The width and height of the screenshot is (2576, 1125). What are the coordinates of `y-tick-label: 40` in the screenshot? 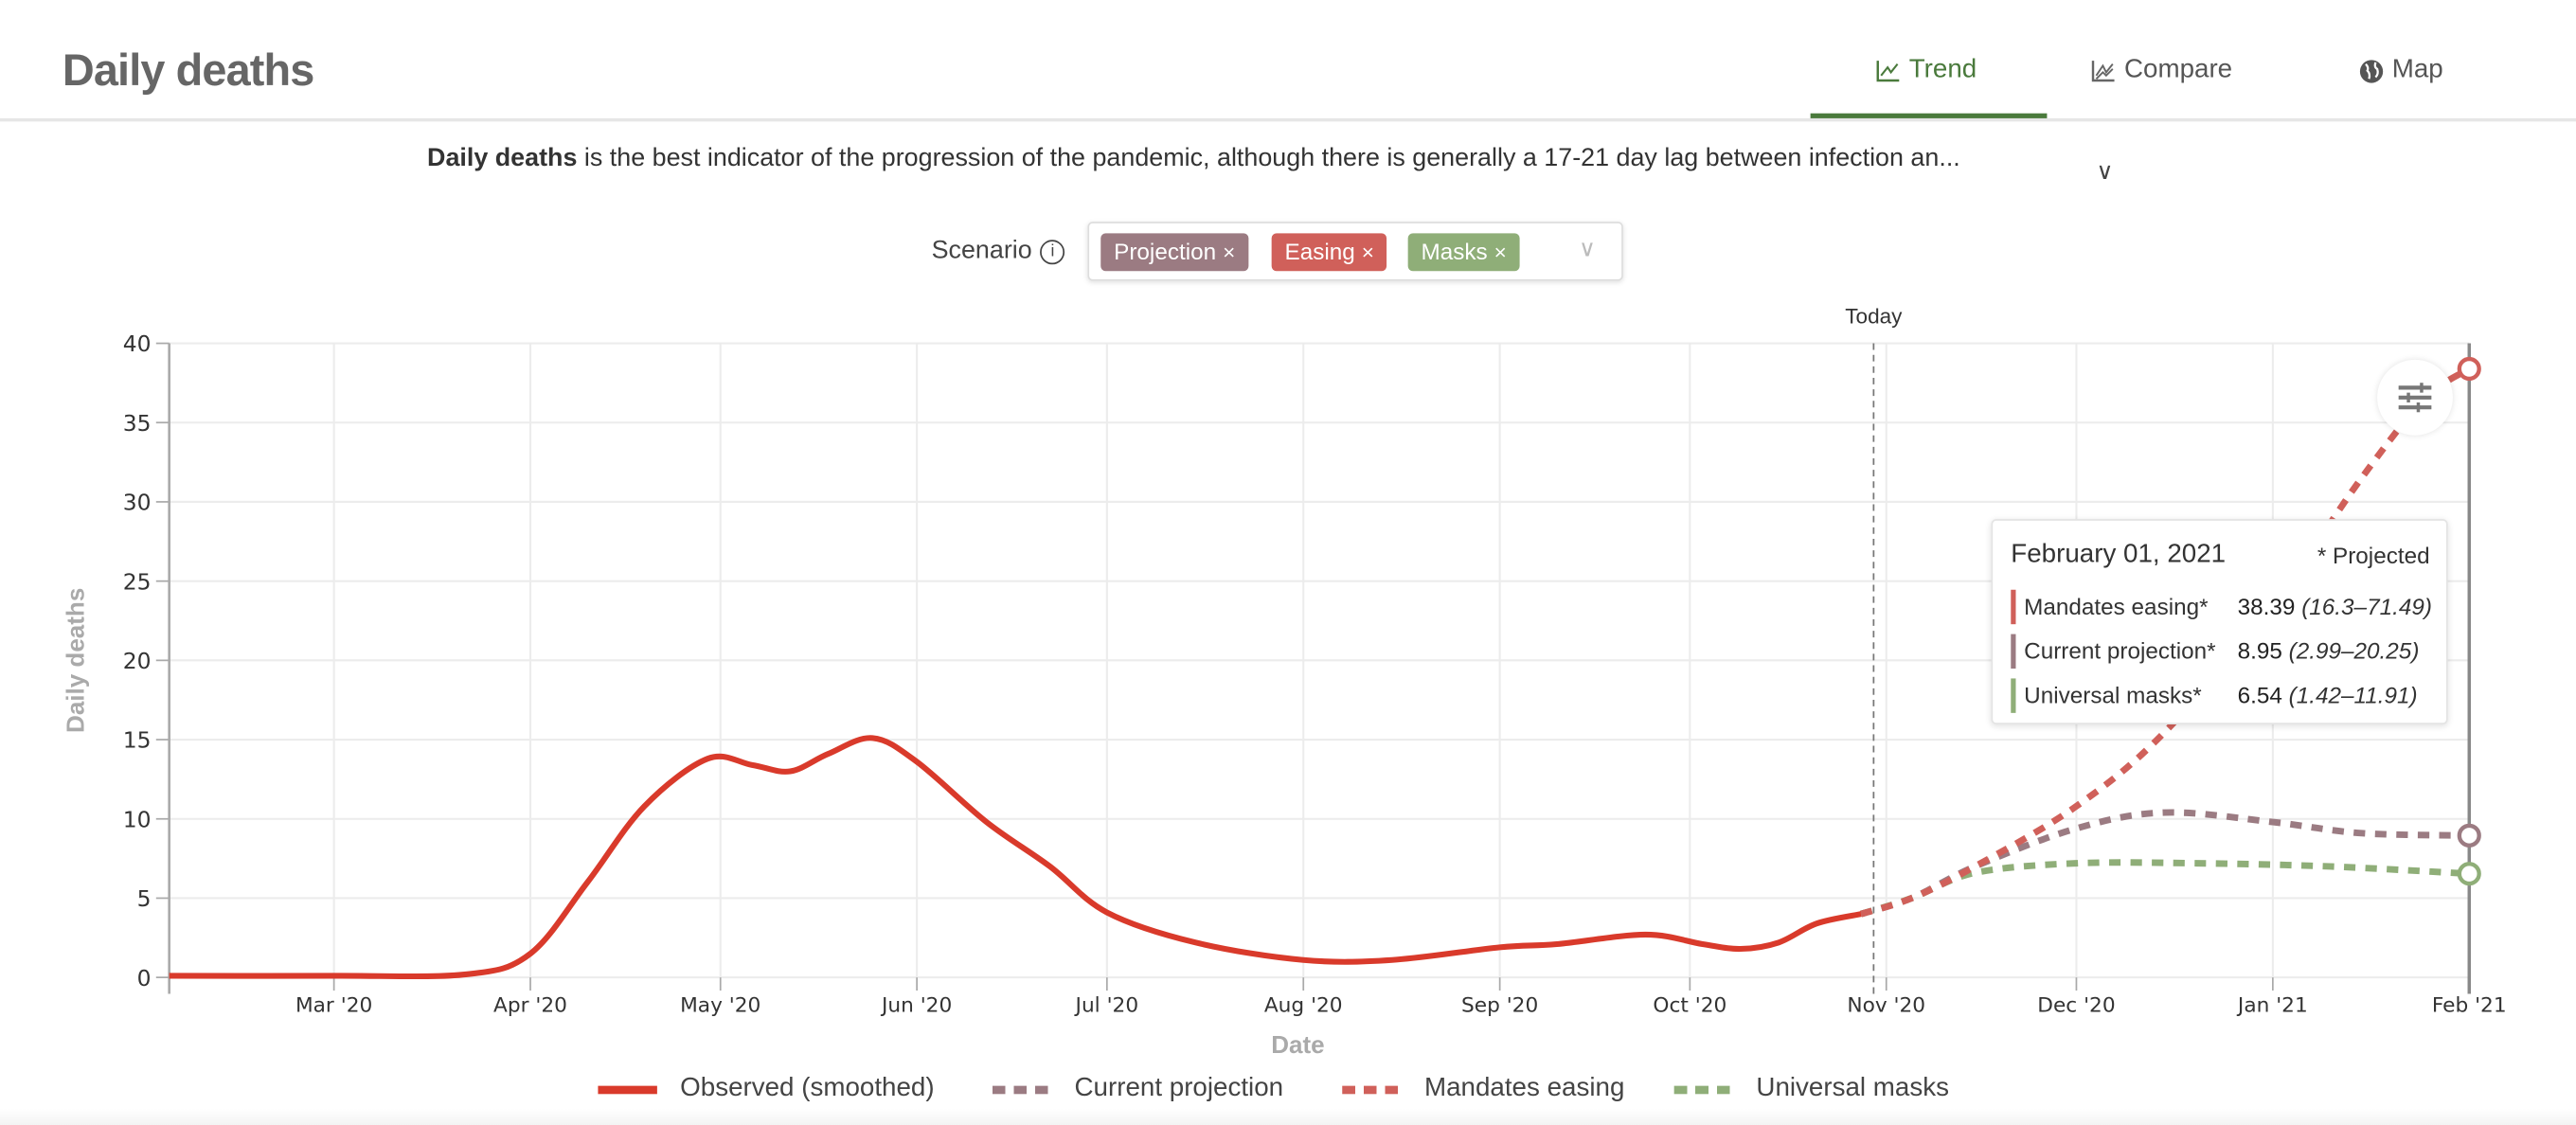 It's located at (137, 343).